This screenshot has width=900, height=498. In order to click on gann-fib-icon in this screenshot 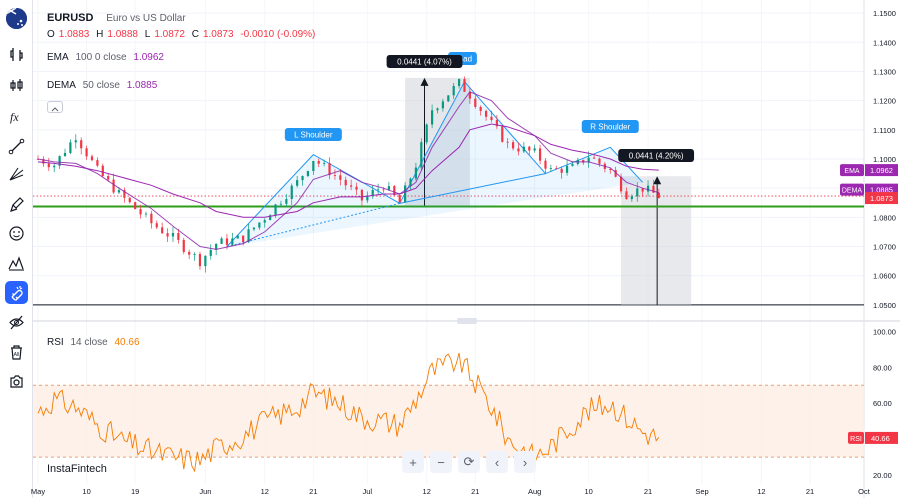, I will do `click(16, 174)`.